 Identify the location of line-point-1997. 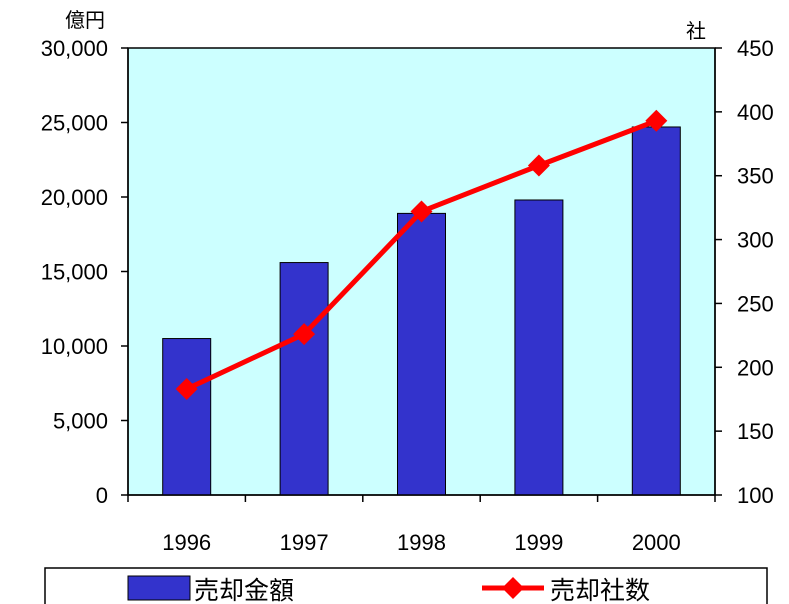
(304, 334).